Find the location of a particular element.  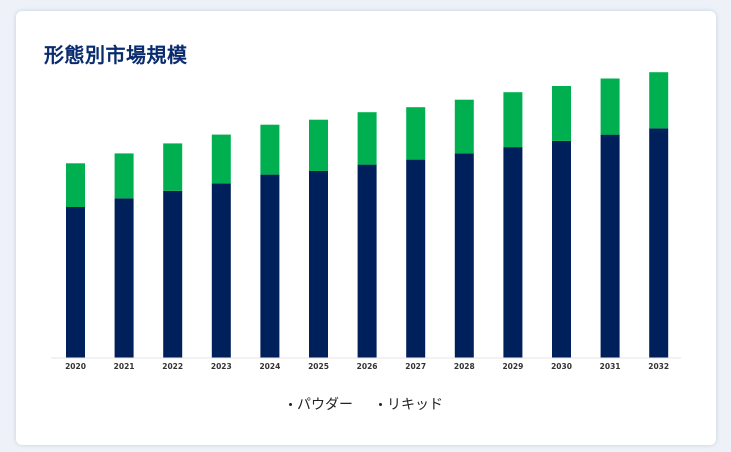

legend-label-powder: パウダー is located at coordinates (325, 405).